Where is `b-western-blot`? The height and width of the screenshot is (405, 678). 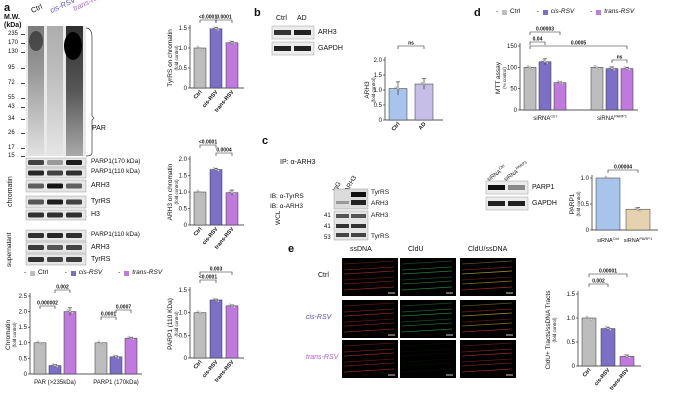 b-western-blot is located at coordinates (293, 40).